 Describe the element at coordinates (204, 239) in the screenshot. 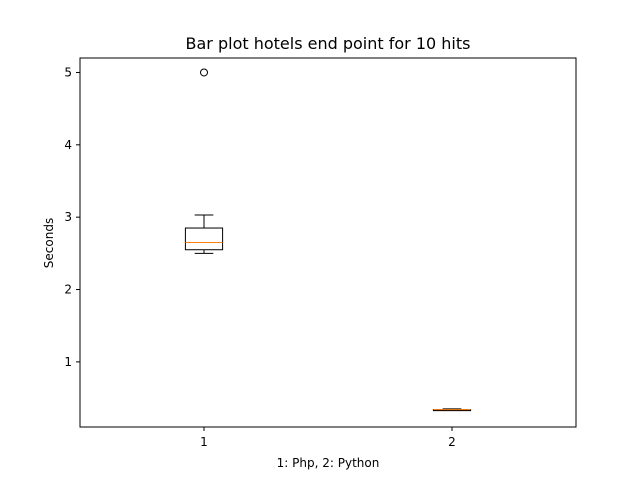

I see `box-iqr` at that location.